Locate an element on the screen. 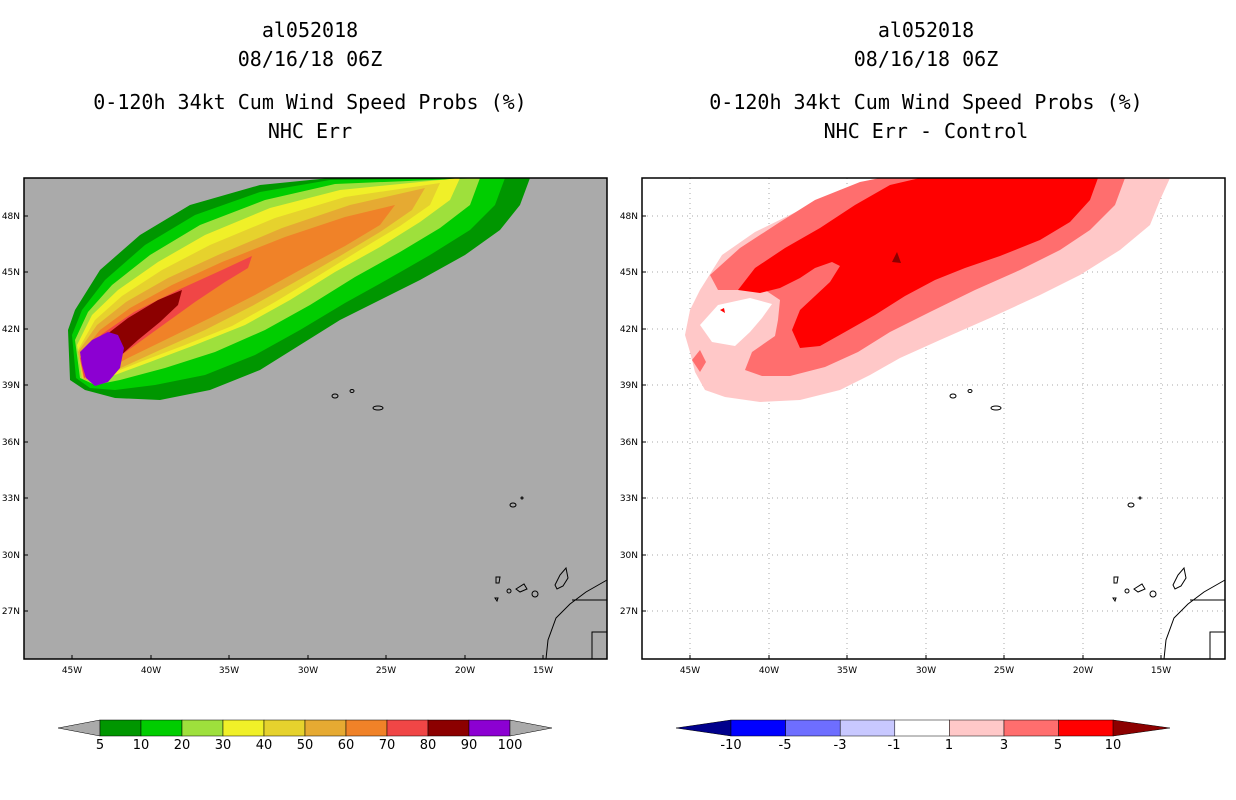 The width and height of the screenshot is (1236, 800). left-lon-label: 20W is located at coordinates (465, 671).